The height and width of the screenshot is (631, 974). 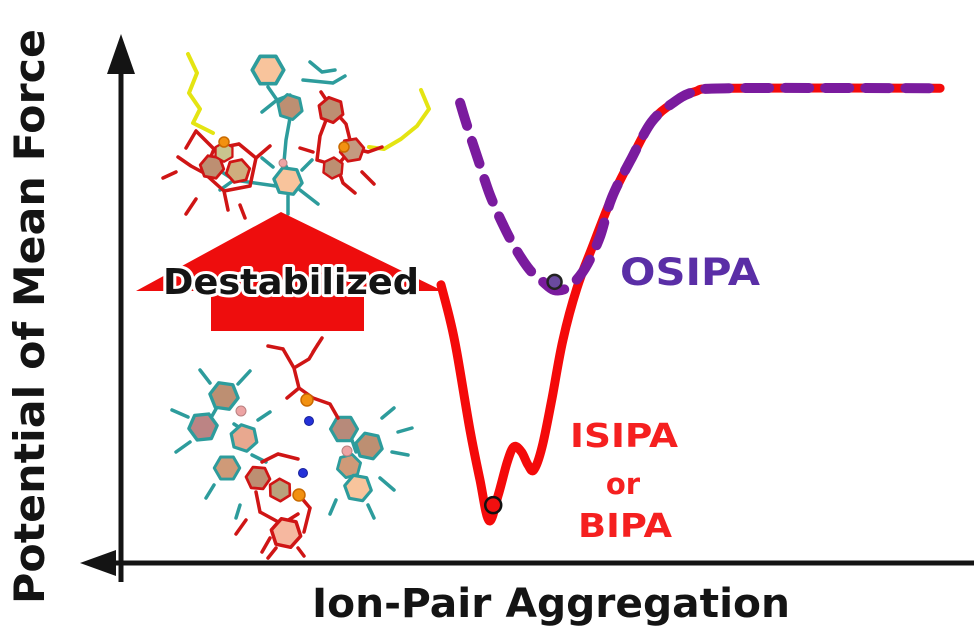 I want to click on aggregated-ion-pair-structure, so click(x=292, y=448).